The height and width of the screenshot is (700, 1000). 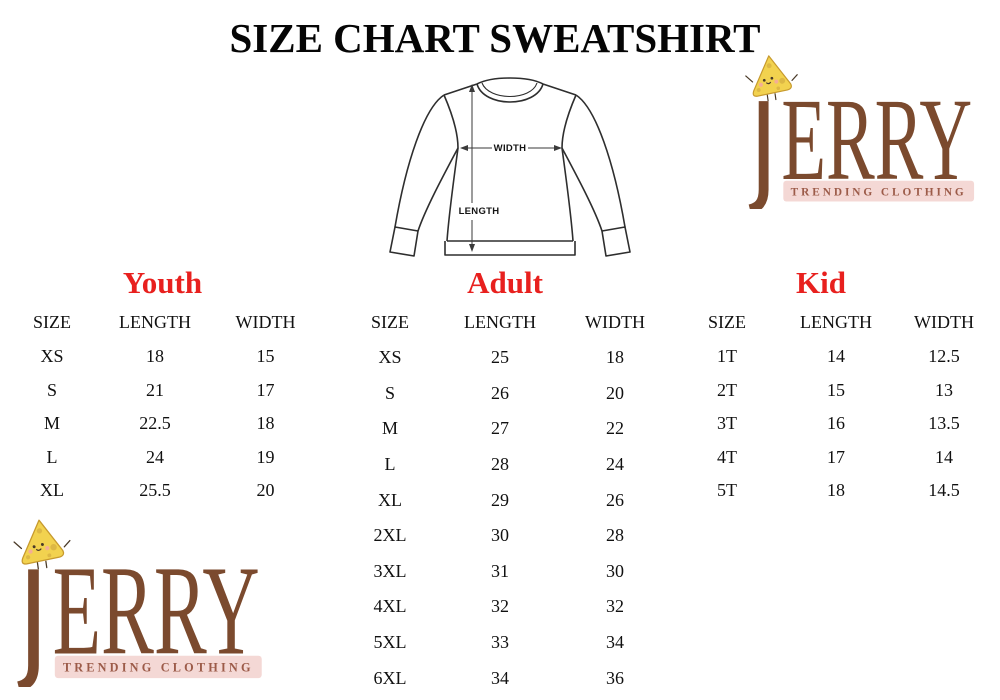 I want to click on size-cell: 3XL, so click(x=390, y=570).